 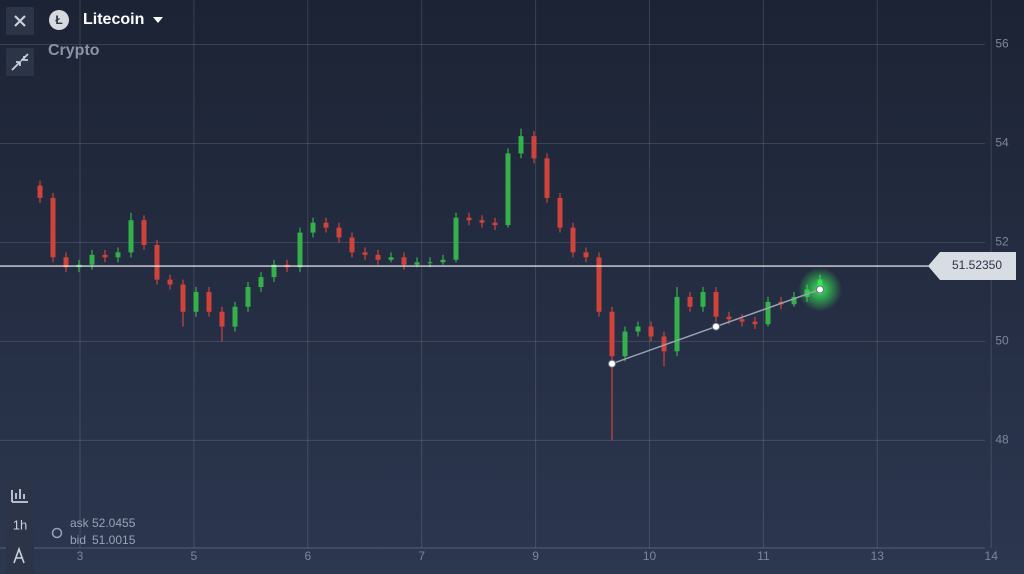 What do you see at coordinates (80, 556) in the screenshot?
I see `x-tick-label: 3` at bounding box center [80, 556].